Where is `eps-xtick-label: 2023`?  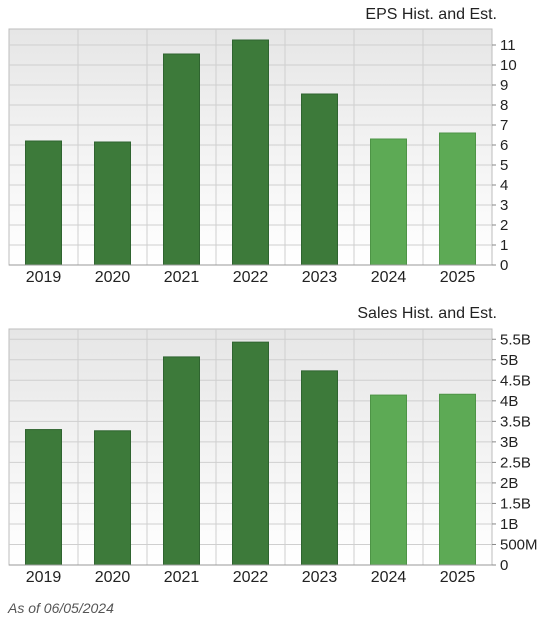
eps-xtick-label: 2023 is located at coordinates (320, 277).